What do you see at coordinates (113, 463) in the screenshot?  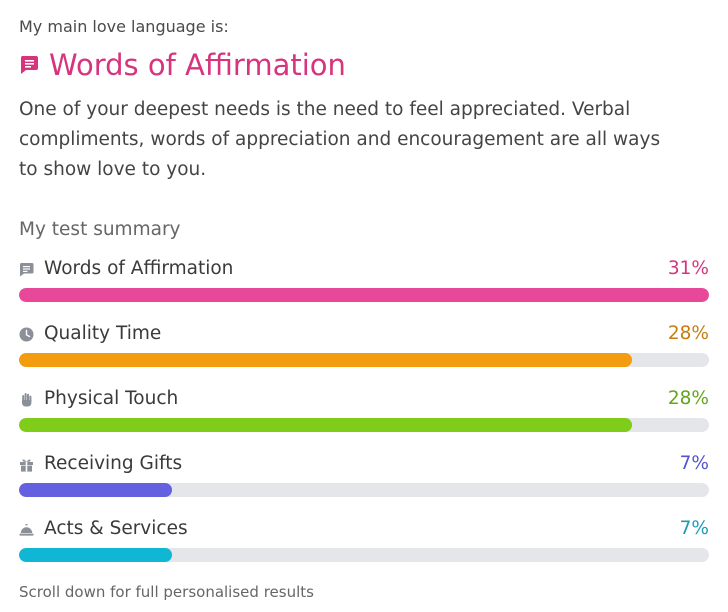 I see `summary-row-label: Receiving Gifts` at bounding box center [113, 463].